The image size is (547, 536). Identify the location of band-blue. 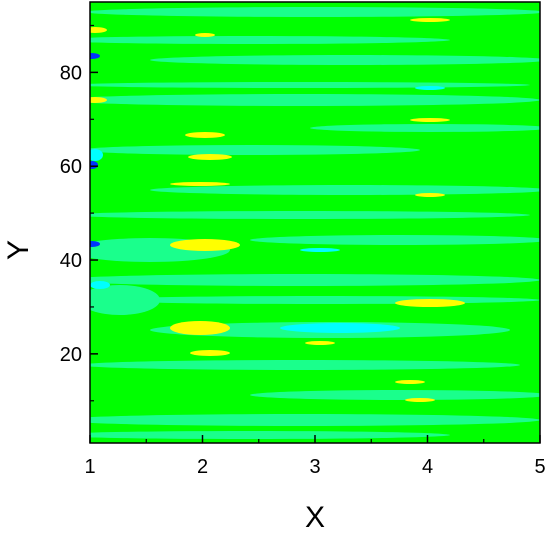
(95, 150).